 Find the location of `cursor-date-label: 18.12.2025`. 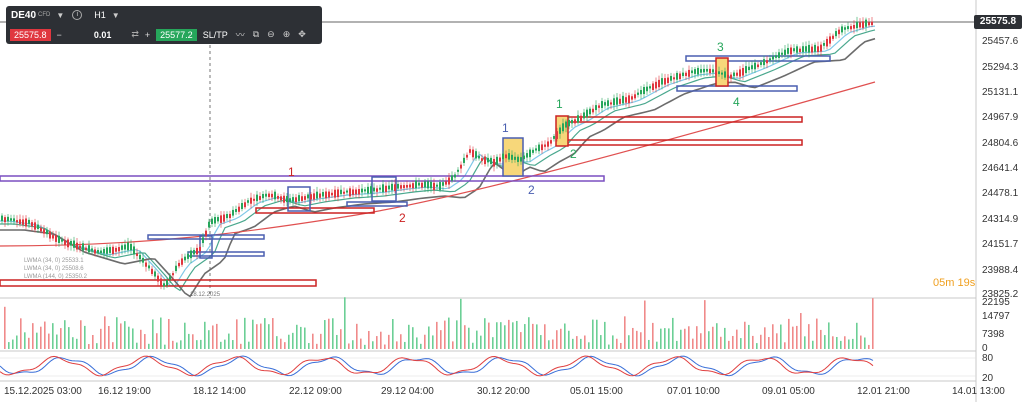

cursor-date-label: 18.12.2025 is located at coordinates (205, 295).